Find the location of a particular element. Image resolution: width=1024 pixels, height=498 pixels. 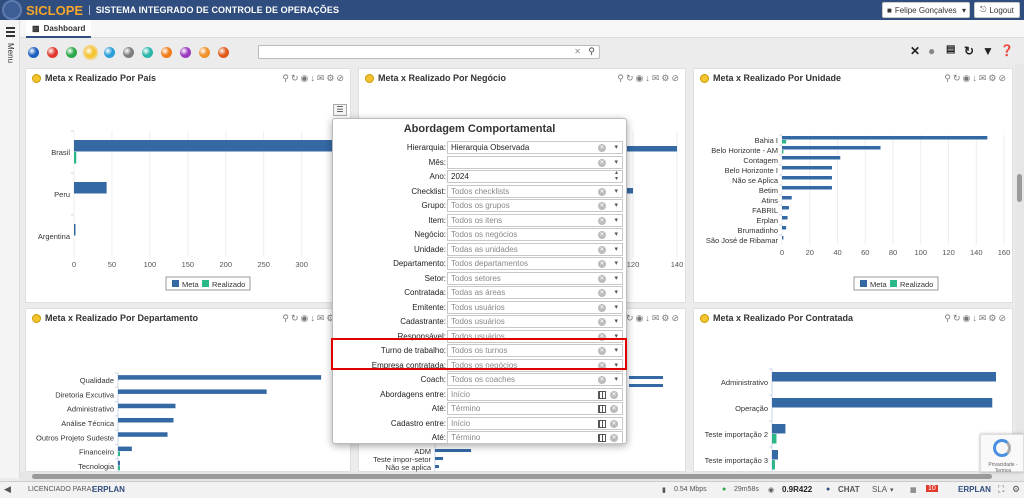

filter-field: Todos checklists ✕ ▾ is located at coordinates (535, 191).